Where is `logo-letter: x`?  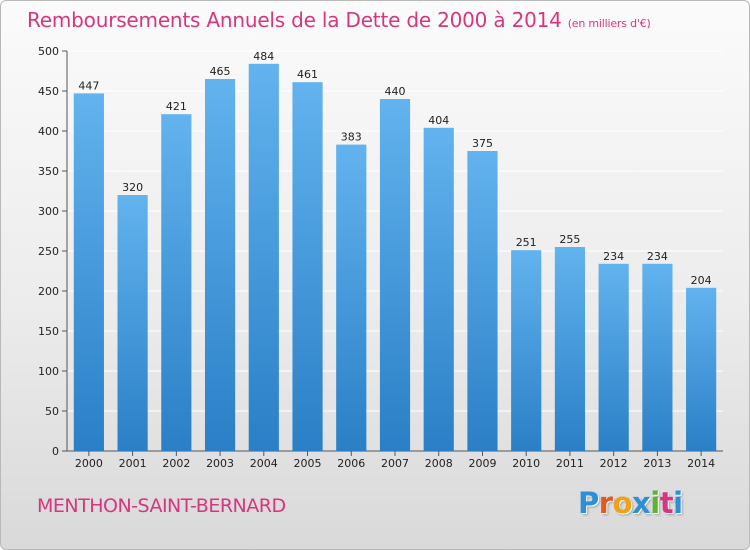 logo-letter: x is located at coordinates (641, 503).